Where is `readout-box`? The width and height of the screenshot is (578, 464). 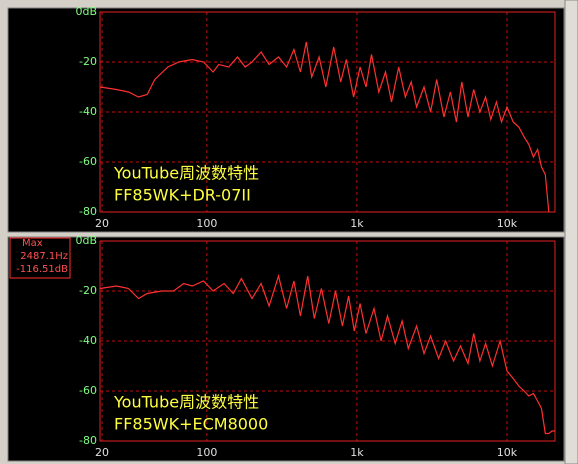
readout-box is located at coordinates (40, 258).